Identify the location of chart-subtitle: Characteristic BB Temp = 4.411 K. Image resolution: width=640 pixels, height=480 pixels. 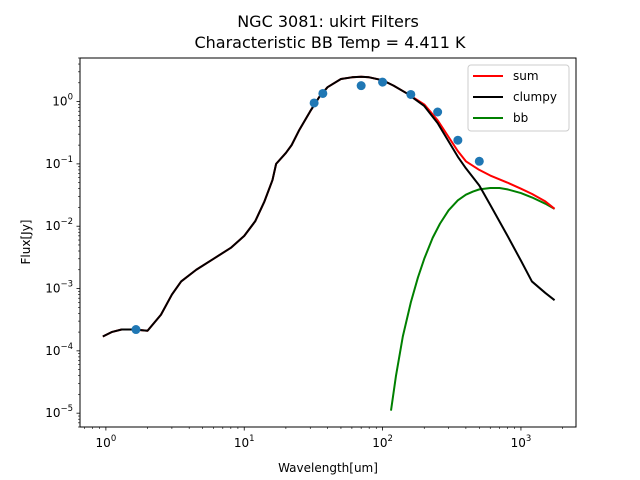
(330, 42).